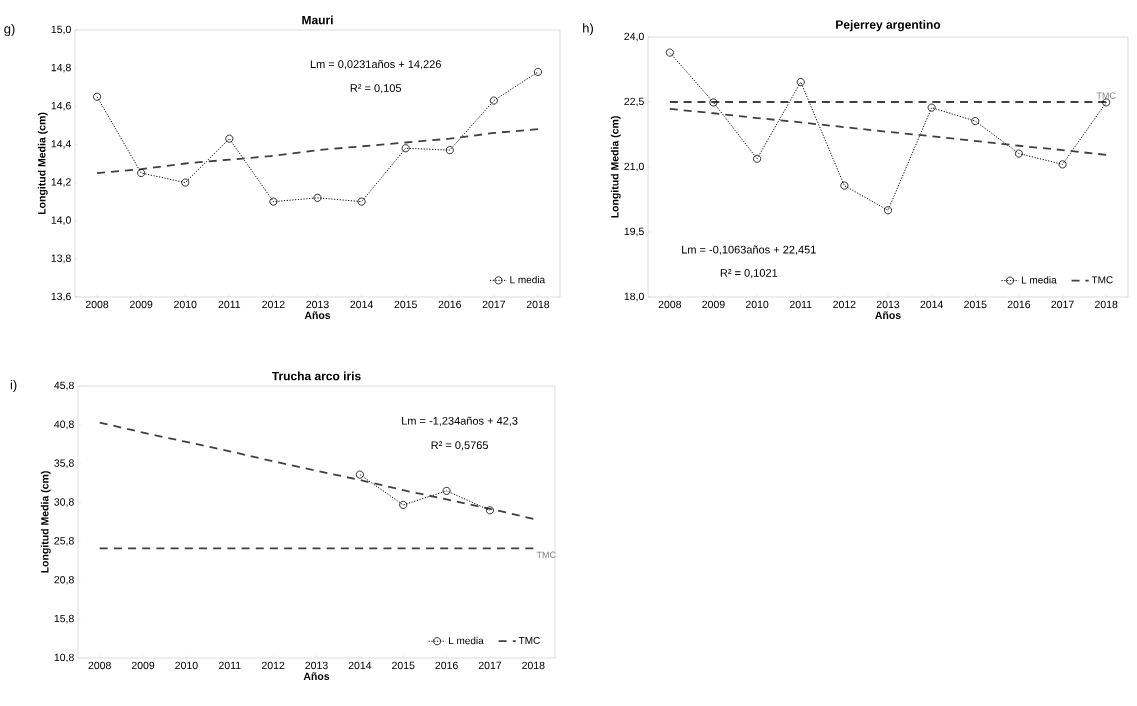 The image size is (1137, 706). Describe the element at coordinates (64, 502) in the screenshot. I see `y-tick-label: 30,8` at that location.